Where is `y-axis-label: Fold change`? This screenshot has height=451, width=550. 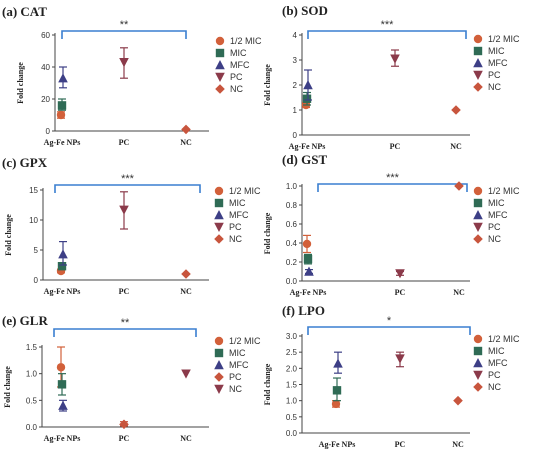 y-axis-label: Fold change is located at coordinates (8, 235).